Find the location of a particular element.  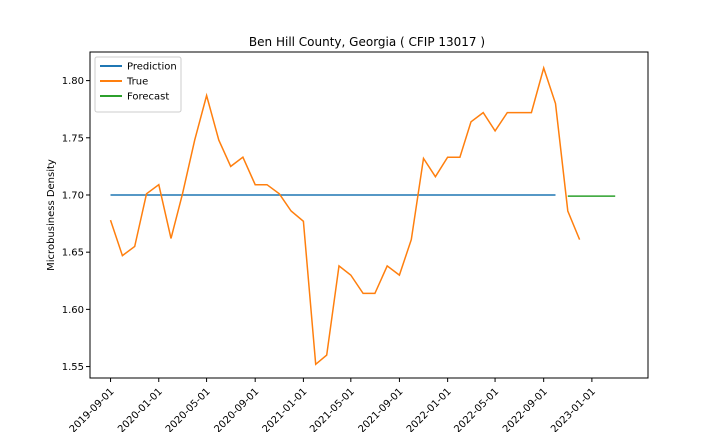

y-tick-label: 1.75 is located at coordinates (73, 138).